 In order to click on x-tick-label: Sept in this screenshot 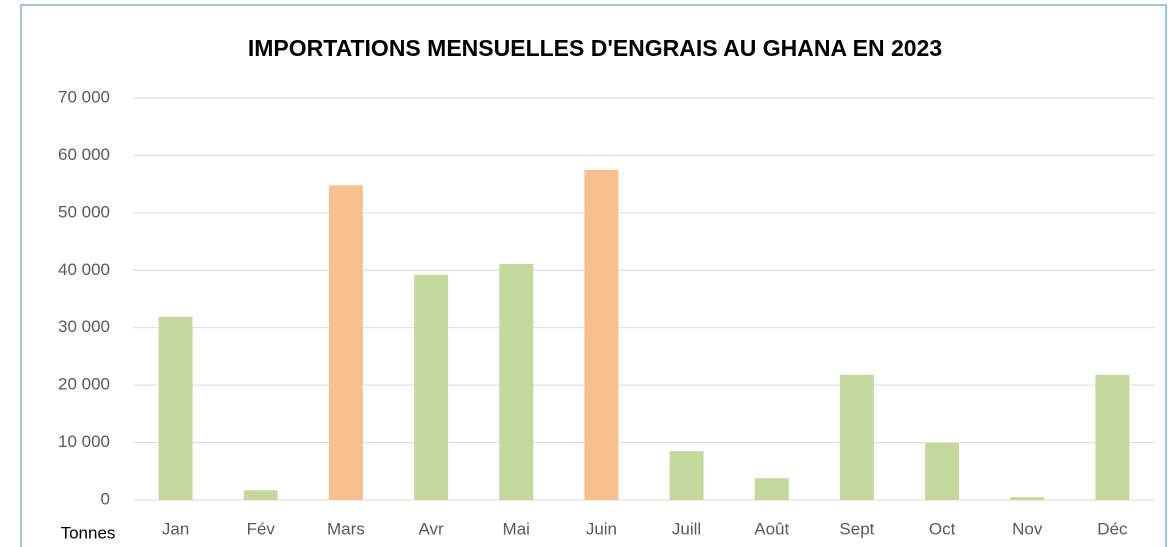, I will do `click(856, 528)`.